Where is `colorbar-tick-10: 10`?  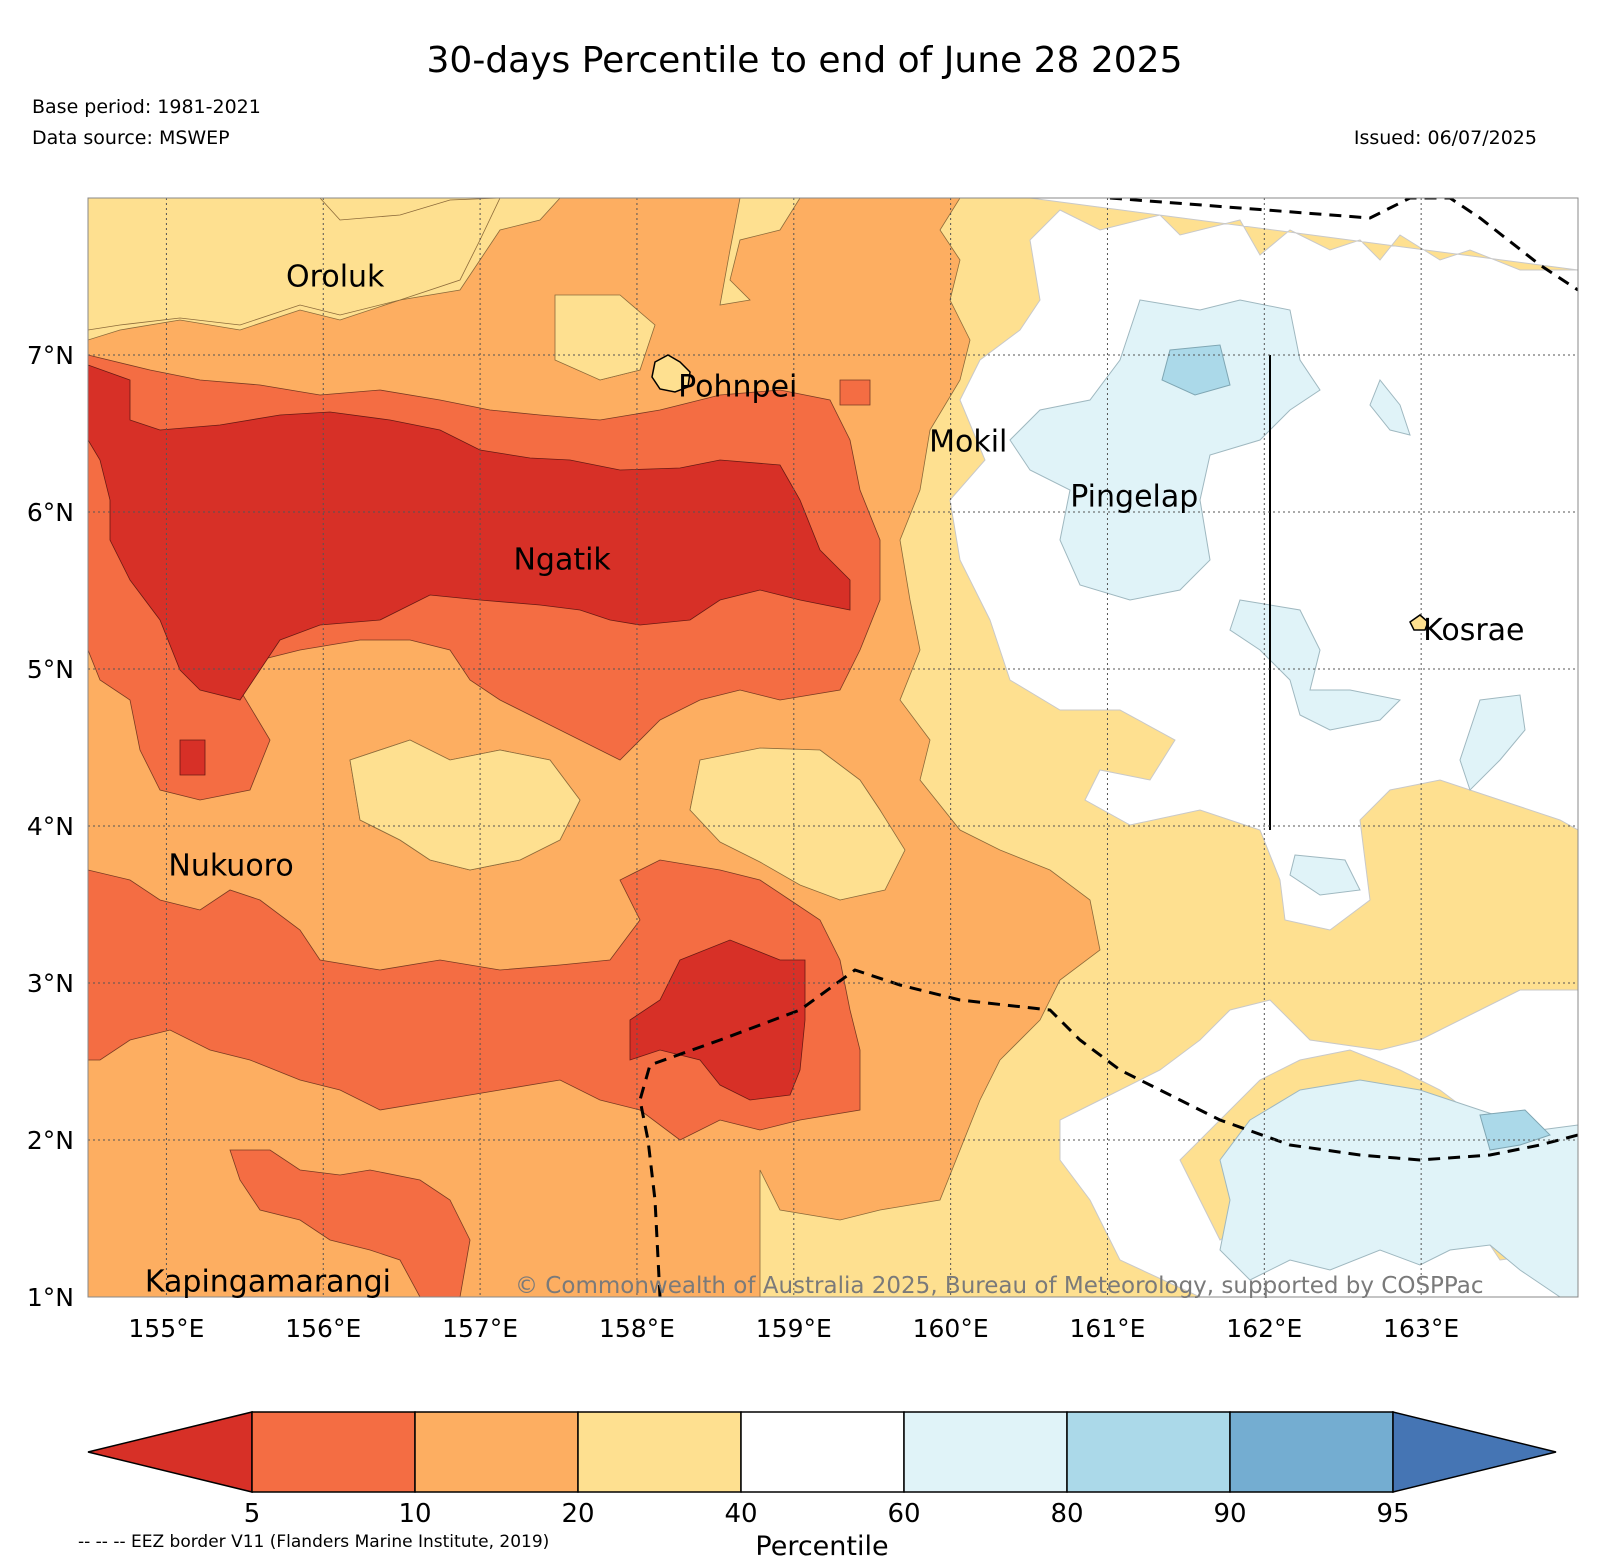
colorbar-tick-10: 10 is located at coordinates (414, 1514).